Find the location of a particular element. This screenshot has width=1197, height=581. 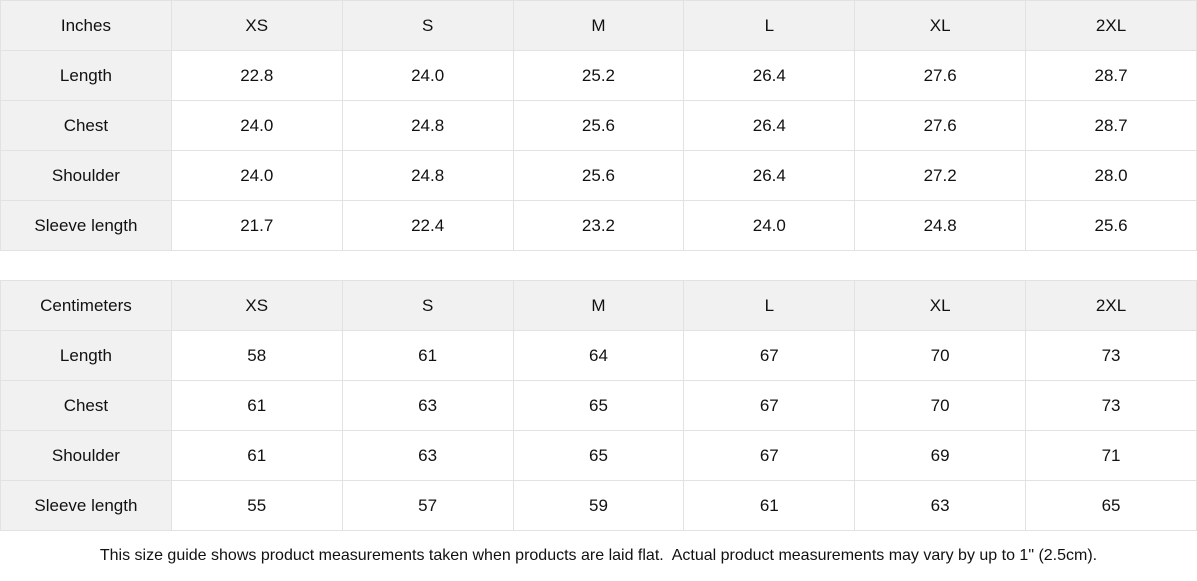

table-row: Chest 24.0 24.8 25.6 26.4 27.6 28.7 is located at coordinates (598, 125).